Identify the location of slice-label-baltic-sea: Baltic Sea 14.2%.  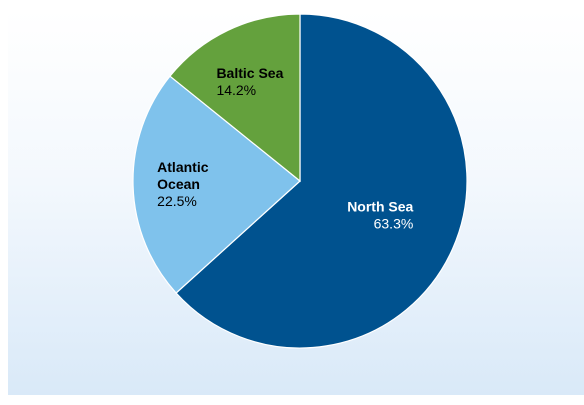
(249, 81).